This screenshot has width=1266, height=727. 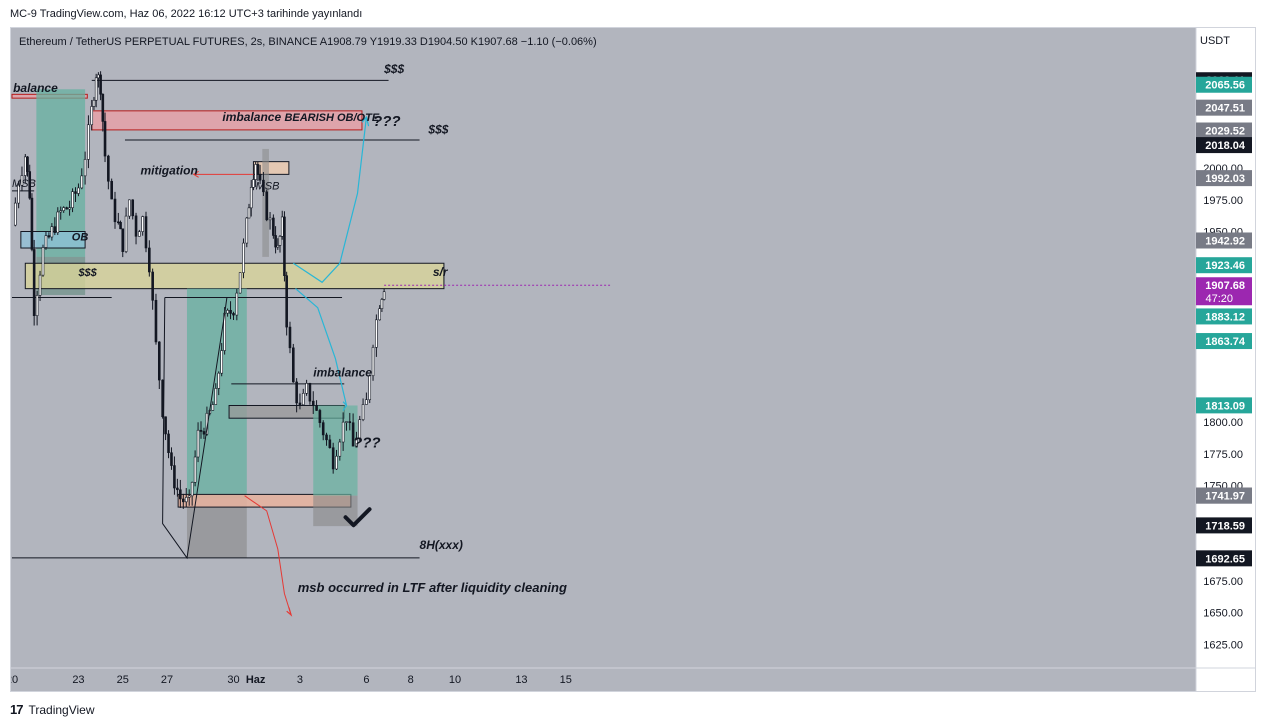 I want to click on tradingview-logo: 17 TradingView, so click(x=52, y=709).